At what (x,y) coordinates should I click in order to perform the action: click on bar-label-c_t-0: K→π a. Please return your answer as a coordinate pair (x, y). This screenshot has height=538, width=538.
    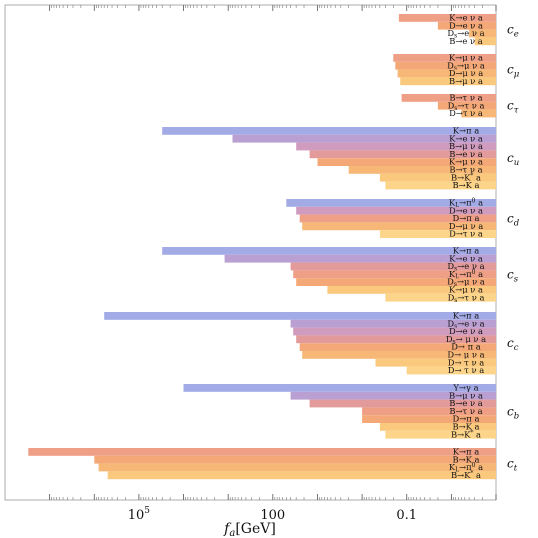
    Looking at the image, I should click on (466, 452).